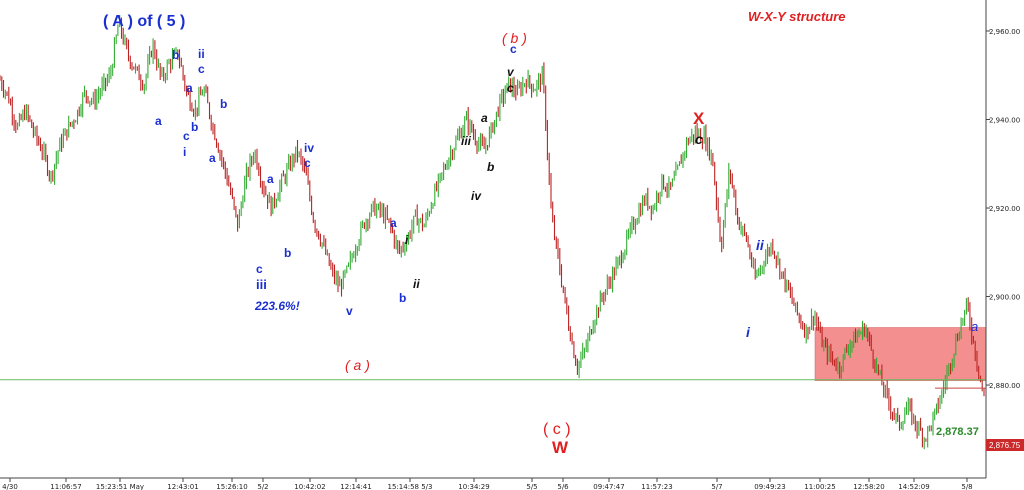 This screenshot has height=490, width=1024. What do you see at coordinates (357, 365) in the screenshot?
I see `wave-label-paren-a: ( a )` at bounding box center [357, 365].